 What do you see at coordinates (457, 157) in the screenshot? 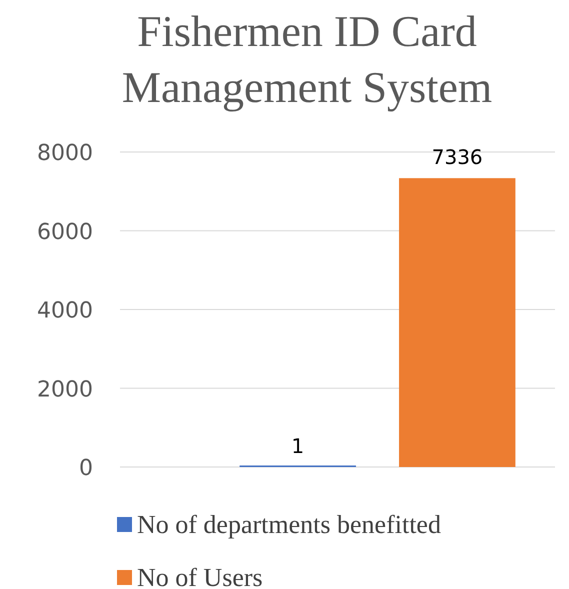
I see `data-label: 7336` at bounding box center [457, 157].